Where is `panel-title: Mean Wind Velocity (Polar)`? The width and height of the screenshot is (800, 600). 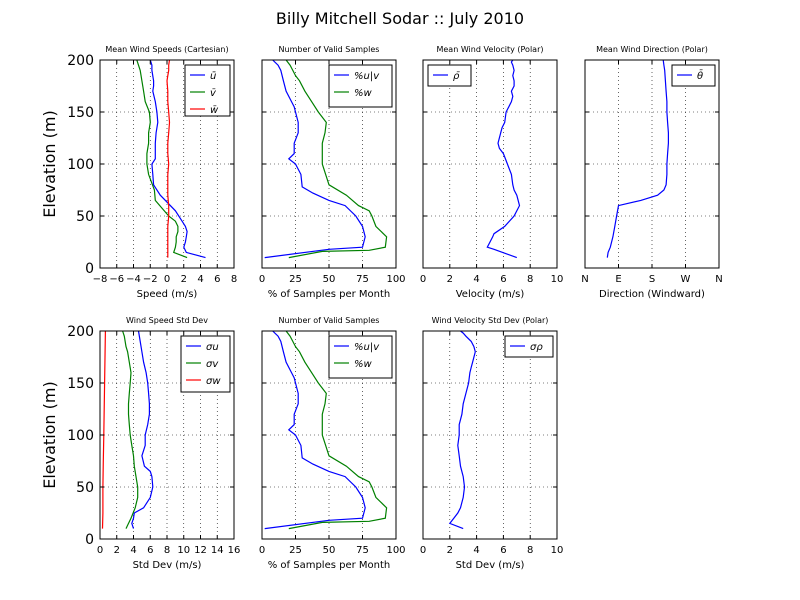
panel-title: Mean Wind Velocity (Polar) is located at coordinates (489, 49).